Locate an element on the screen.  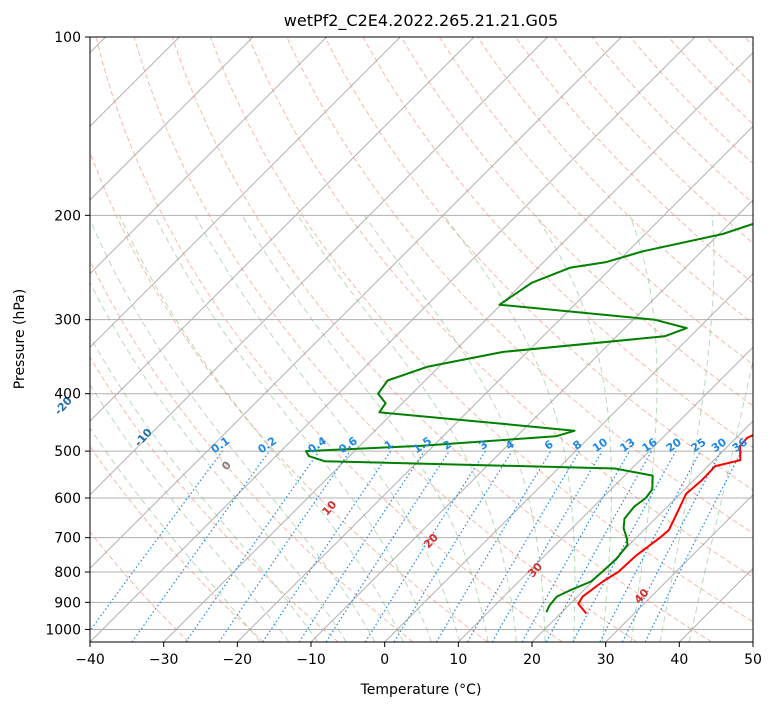
mixing-ratio-label: 1 is located at coordinates (389, 445).